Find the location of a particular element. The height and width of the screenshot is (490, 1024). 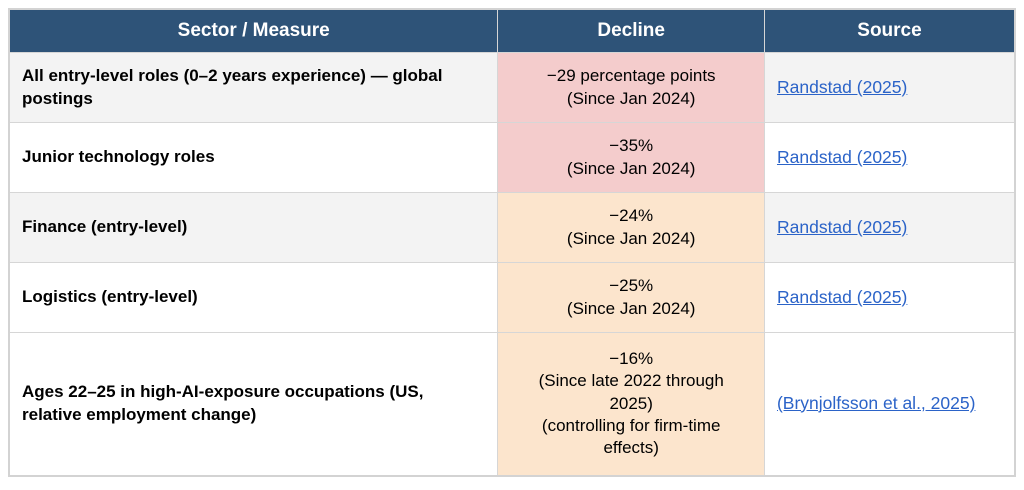

col-header-source: Source is located at coordinates (889, 30).